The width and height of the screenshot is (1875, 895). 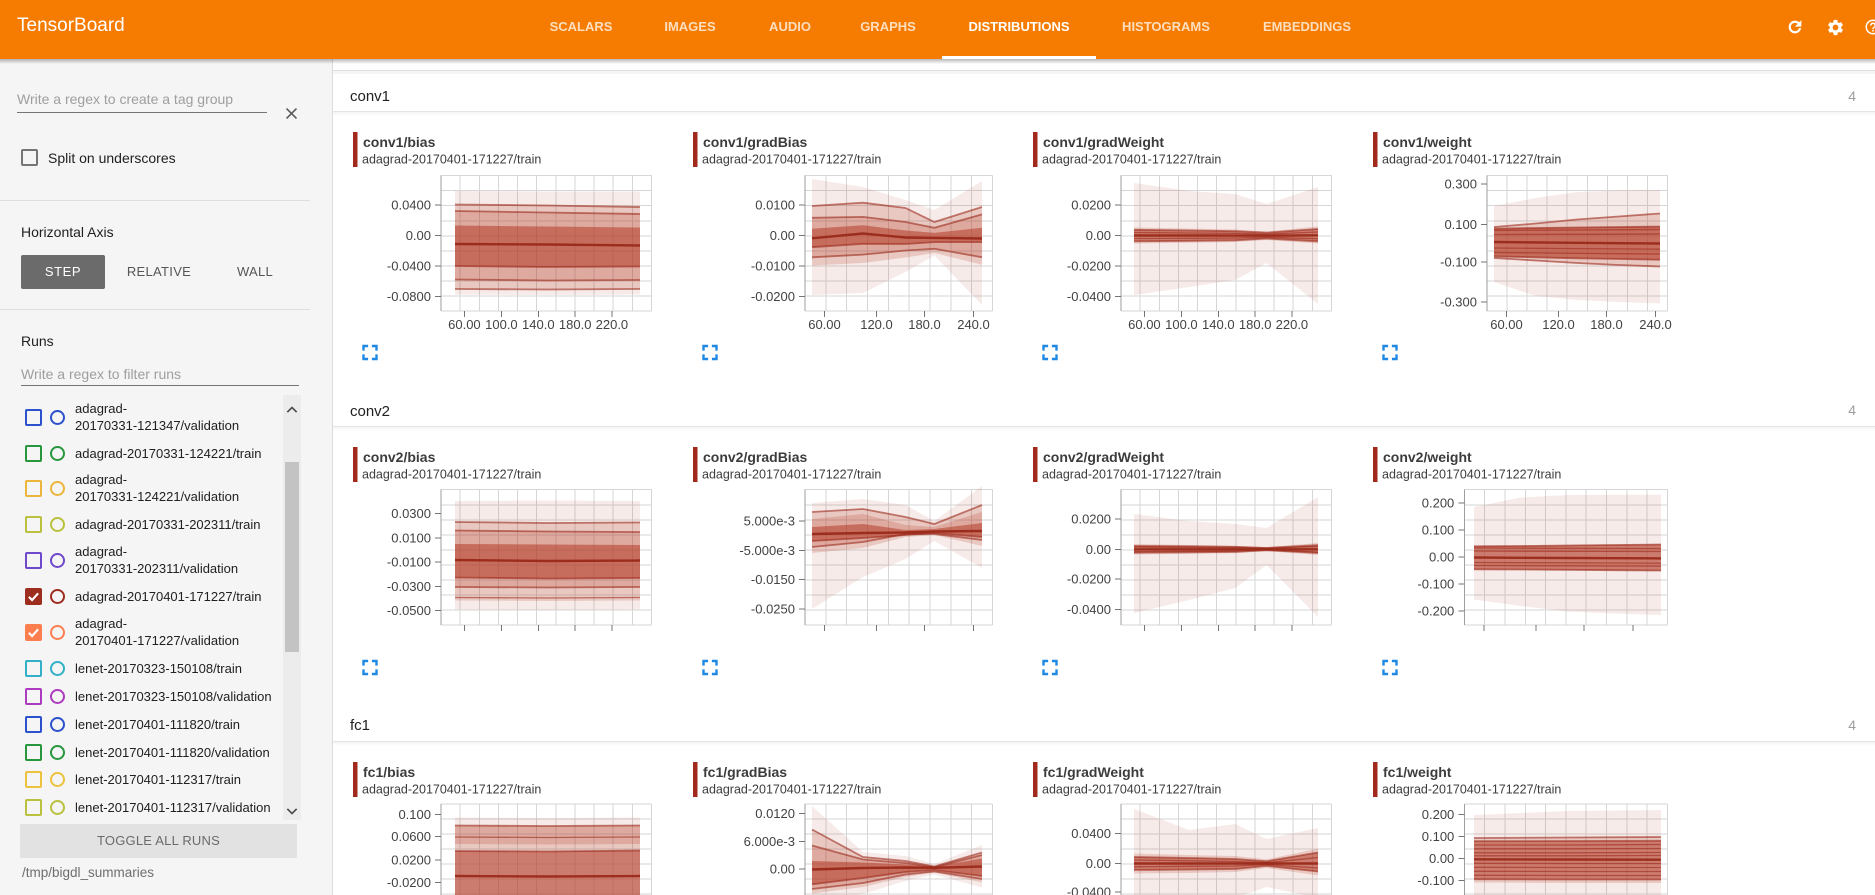 I want to click on svg-text: -0.0150, so click(x=773, y=579).